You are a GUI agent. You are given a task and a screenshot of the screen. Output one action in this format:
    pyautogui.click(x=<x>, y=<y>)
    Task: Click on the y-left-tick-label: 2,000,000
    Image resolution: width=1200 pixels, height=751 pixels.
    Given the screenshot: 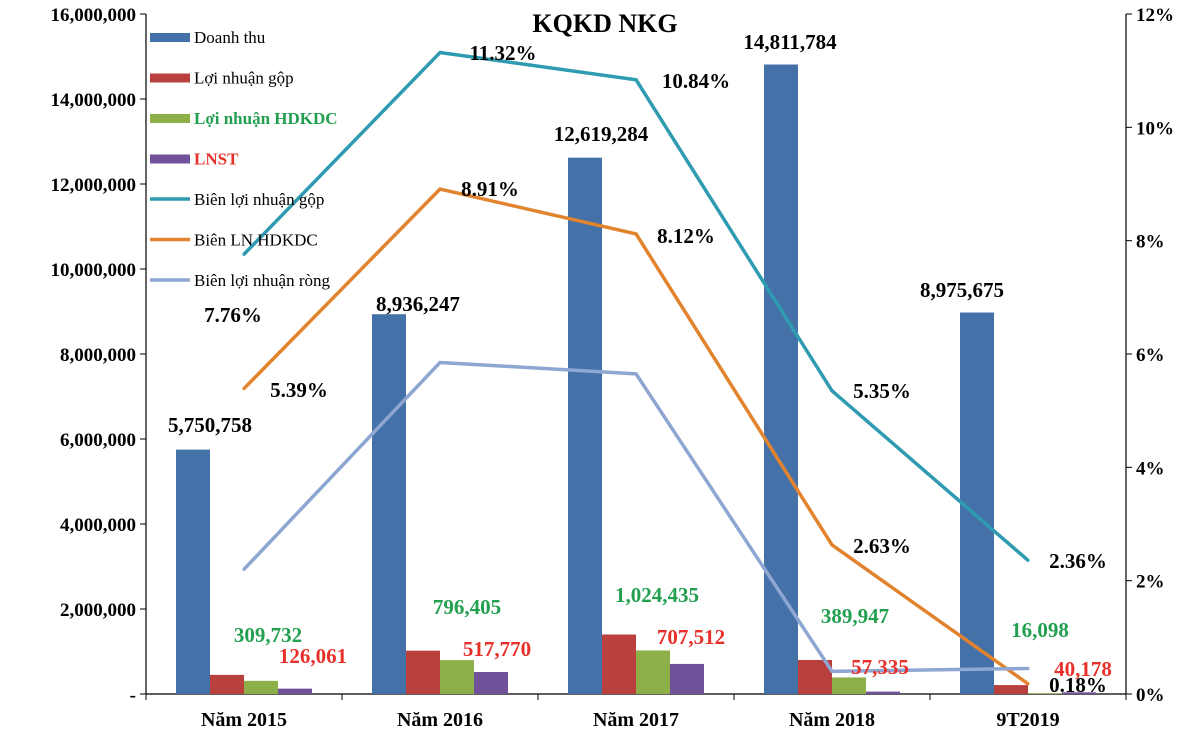 What is the action you would take?
    pyautogui.click(x=98, y=610)
    